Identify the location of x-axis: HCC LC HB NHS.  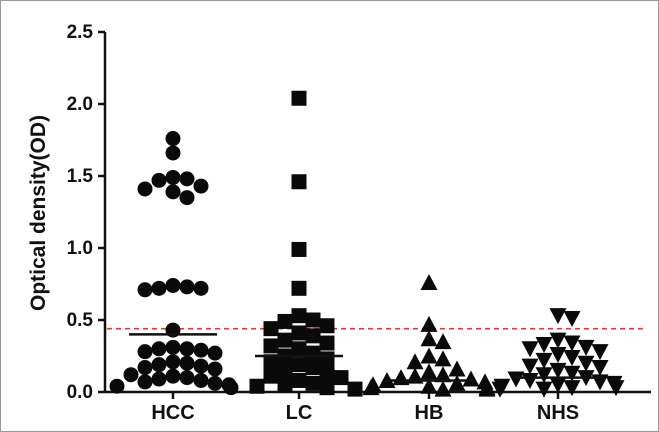
(378, 407).